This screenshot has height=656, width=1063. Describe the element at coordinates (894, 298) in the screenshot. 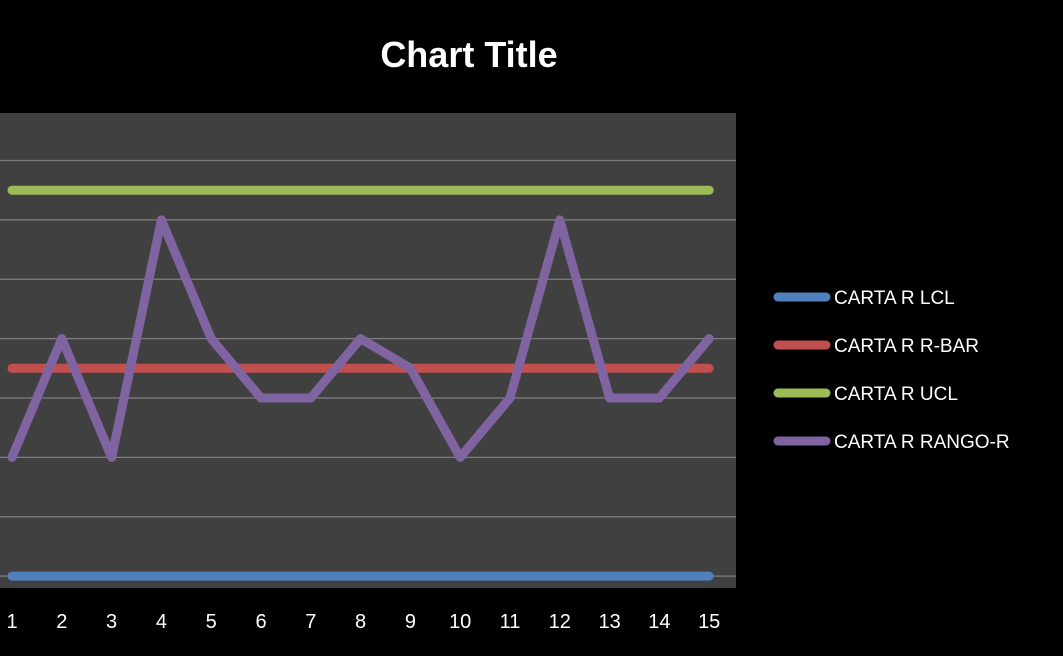

I see `legend-label: CARTA R LCL` at that location.